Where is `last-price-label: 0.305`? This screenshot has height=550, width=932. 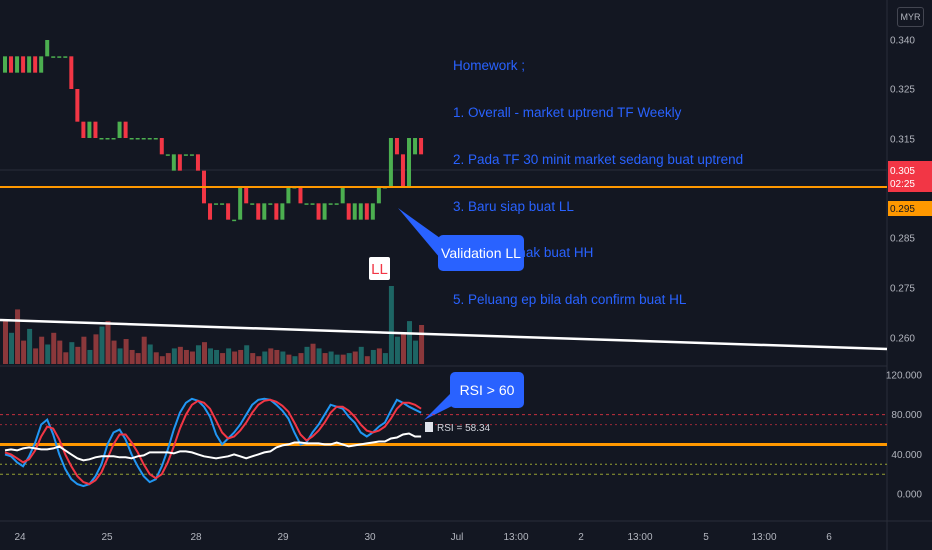
last-price-label: 0.305 is located at coordinates (902, 171).